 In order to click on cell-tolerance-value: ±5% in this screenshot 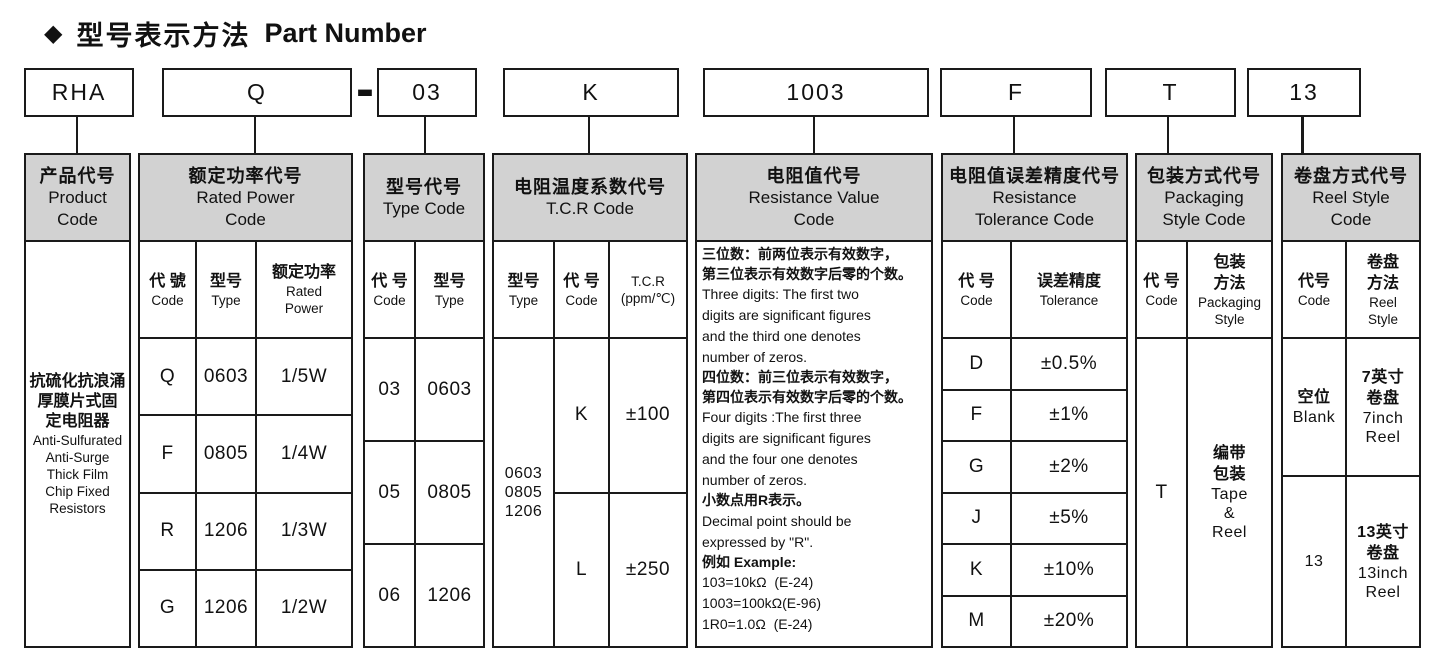, I will do `click(1068, 517)`.